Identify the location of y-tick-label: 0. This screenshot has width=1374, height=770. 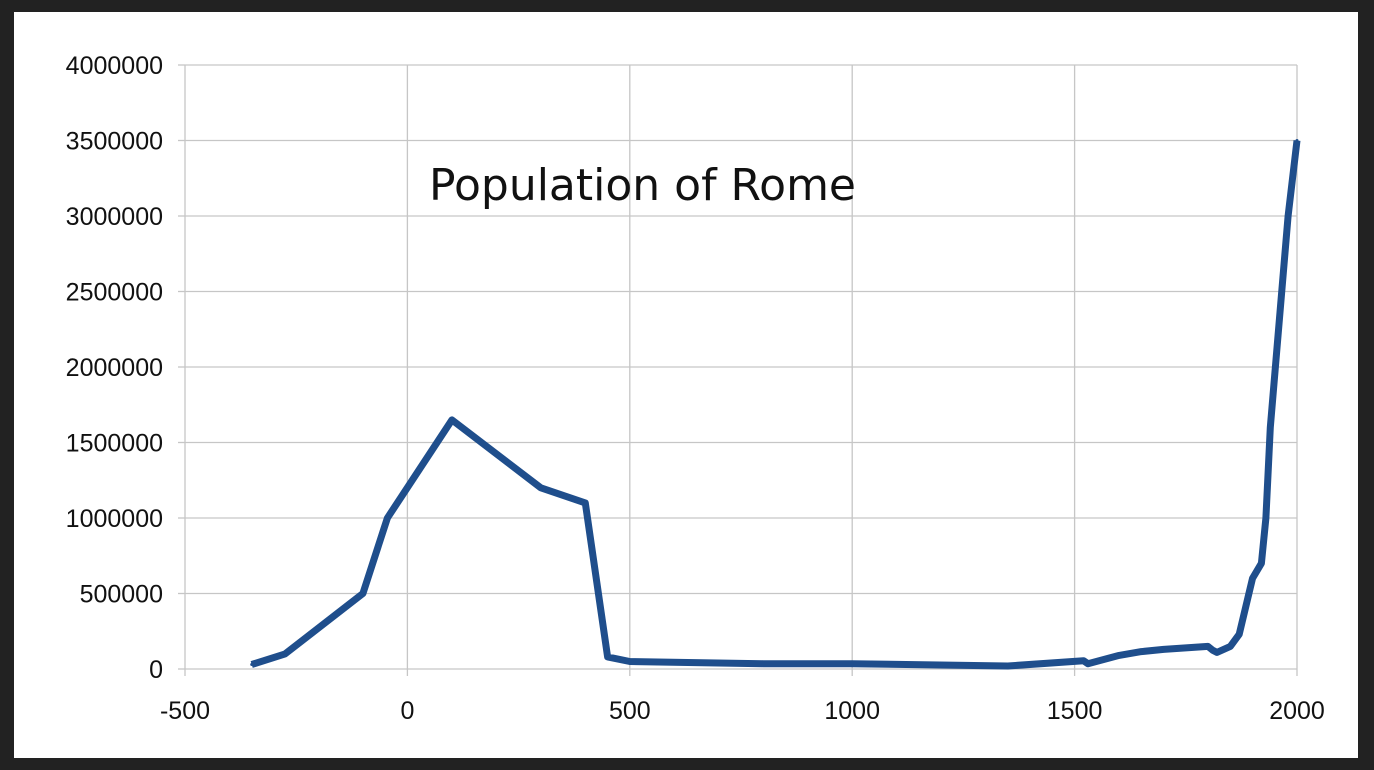
(156, 670).